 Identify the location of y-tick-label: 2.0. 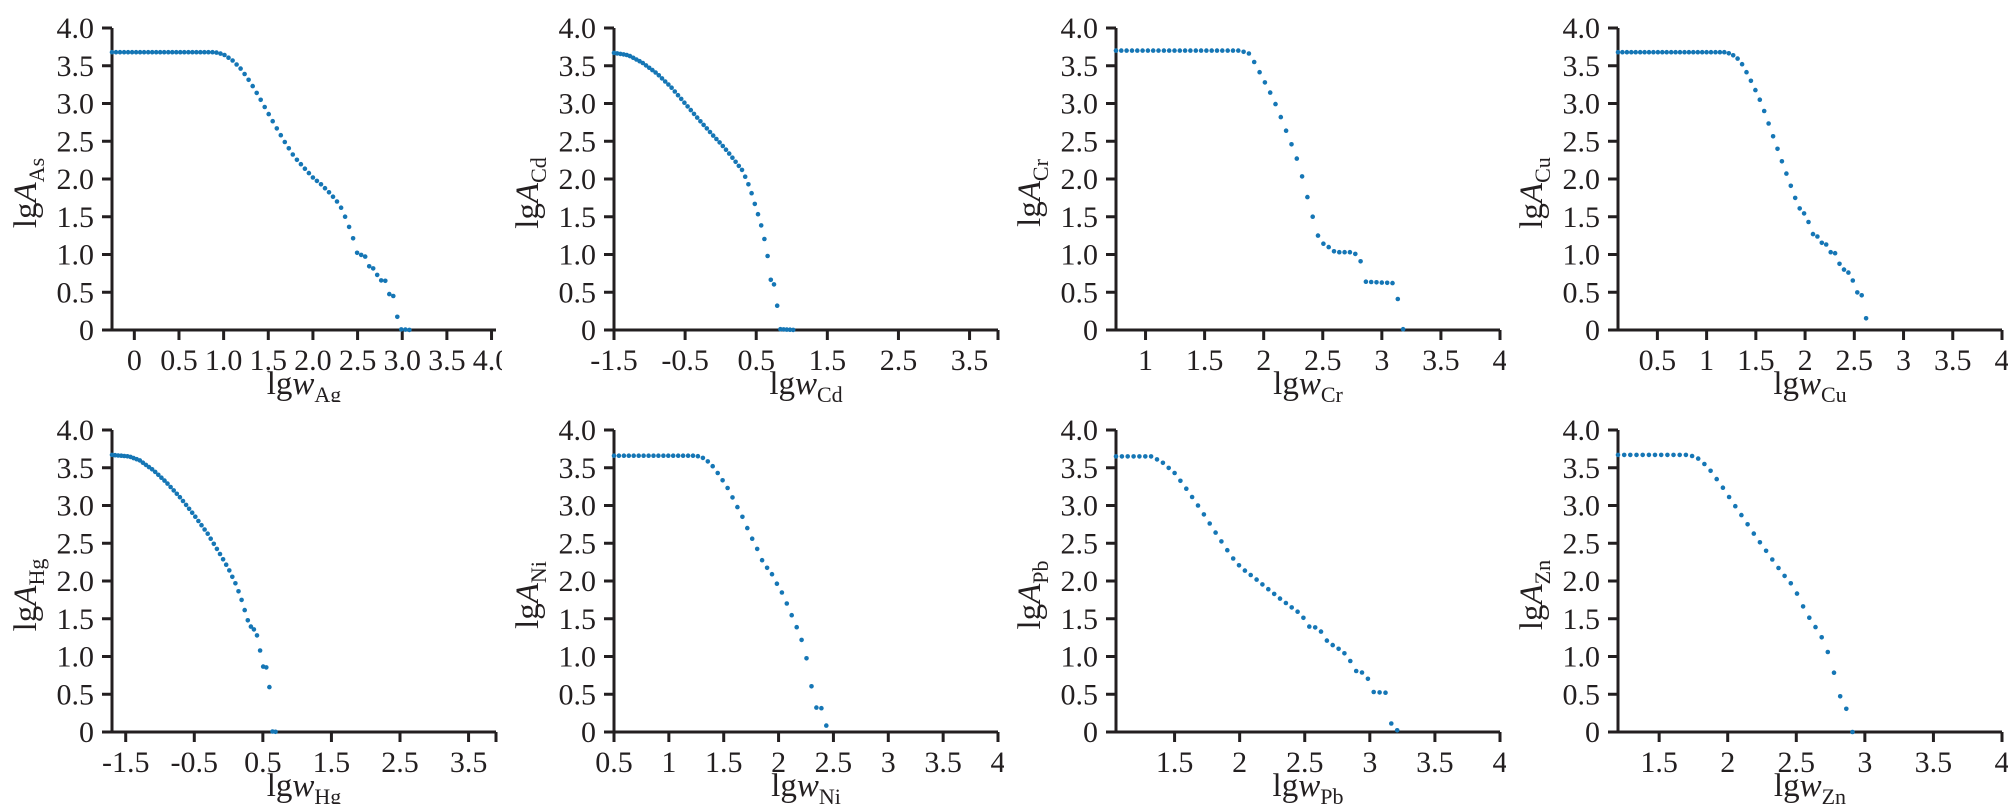
(76, 581).